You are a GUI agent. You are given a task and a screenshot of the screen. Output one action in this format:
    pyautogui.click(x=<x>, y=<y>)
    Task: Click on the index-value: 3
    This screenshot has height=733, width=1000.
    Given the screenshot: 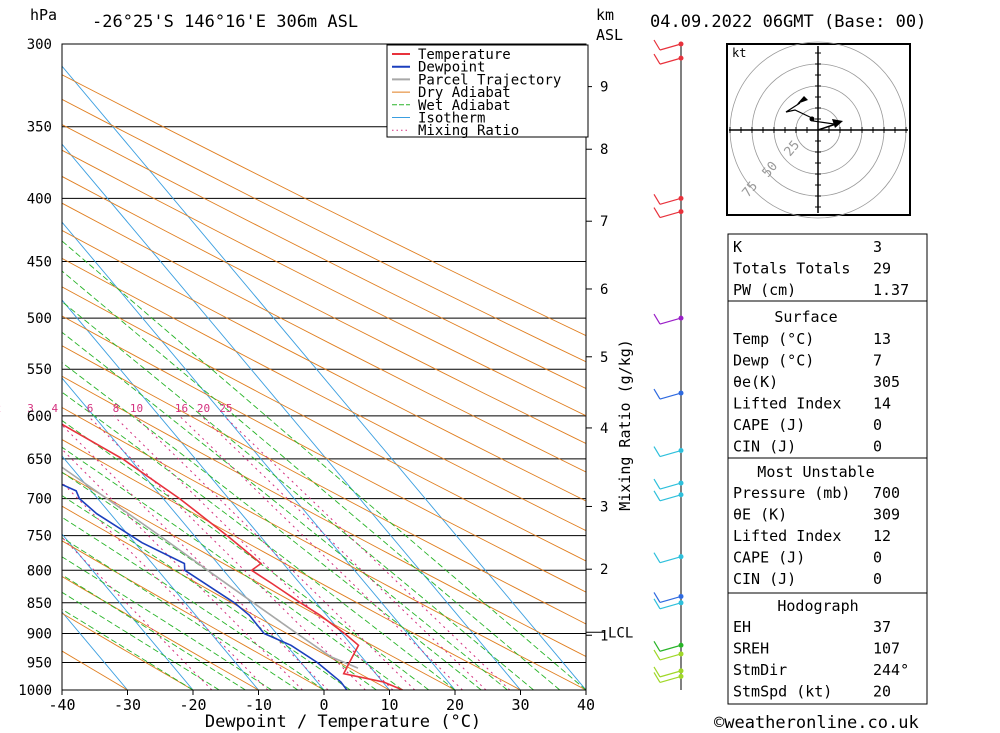 What is the action you would take?
    pyautogui.click(x=877, y=247)
    